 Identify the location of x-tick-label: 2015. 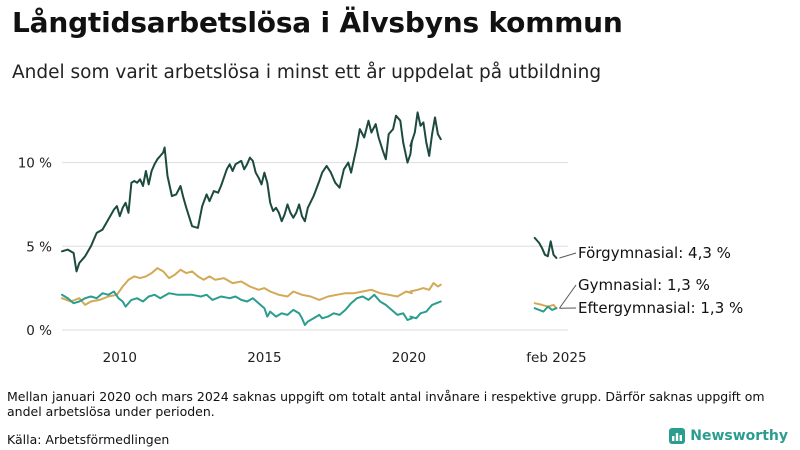
(264, 358).